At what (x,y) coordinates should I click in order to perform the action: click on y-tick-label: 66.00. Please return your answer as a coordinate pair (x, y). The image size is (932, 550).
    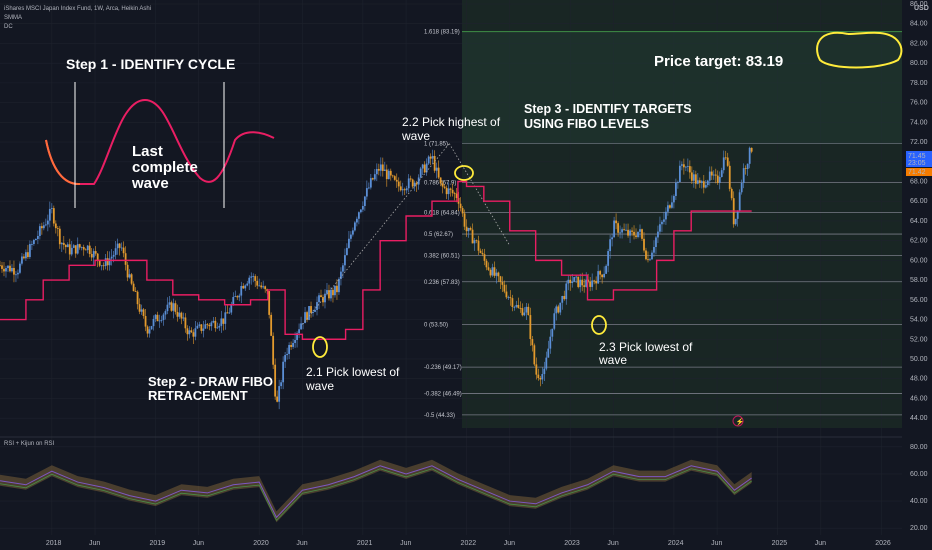
    Looking at the image, I should click on (919, 201).